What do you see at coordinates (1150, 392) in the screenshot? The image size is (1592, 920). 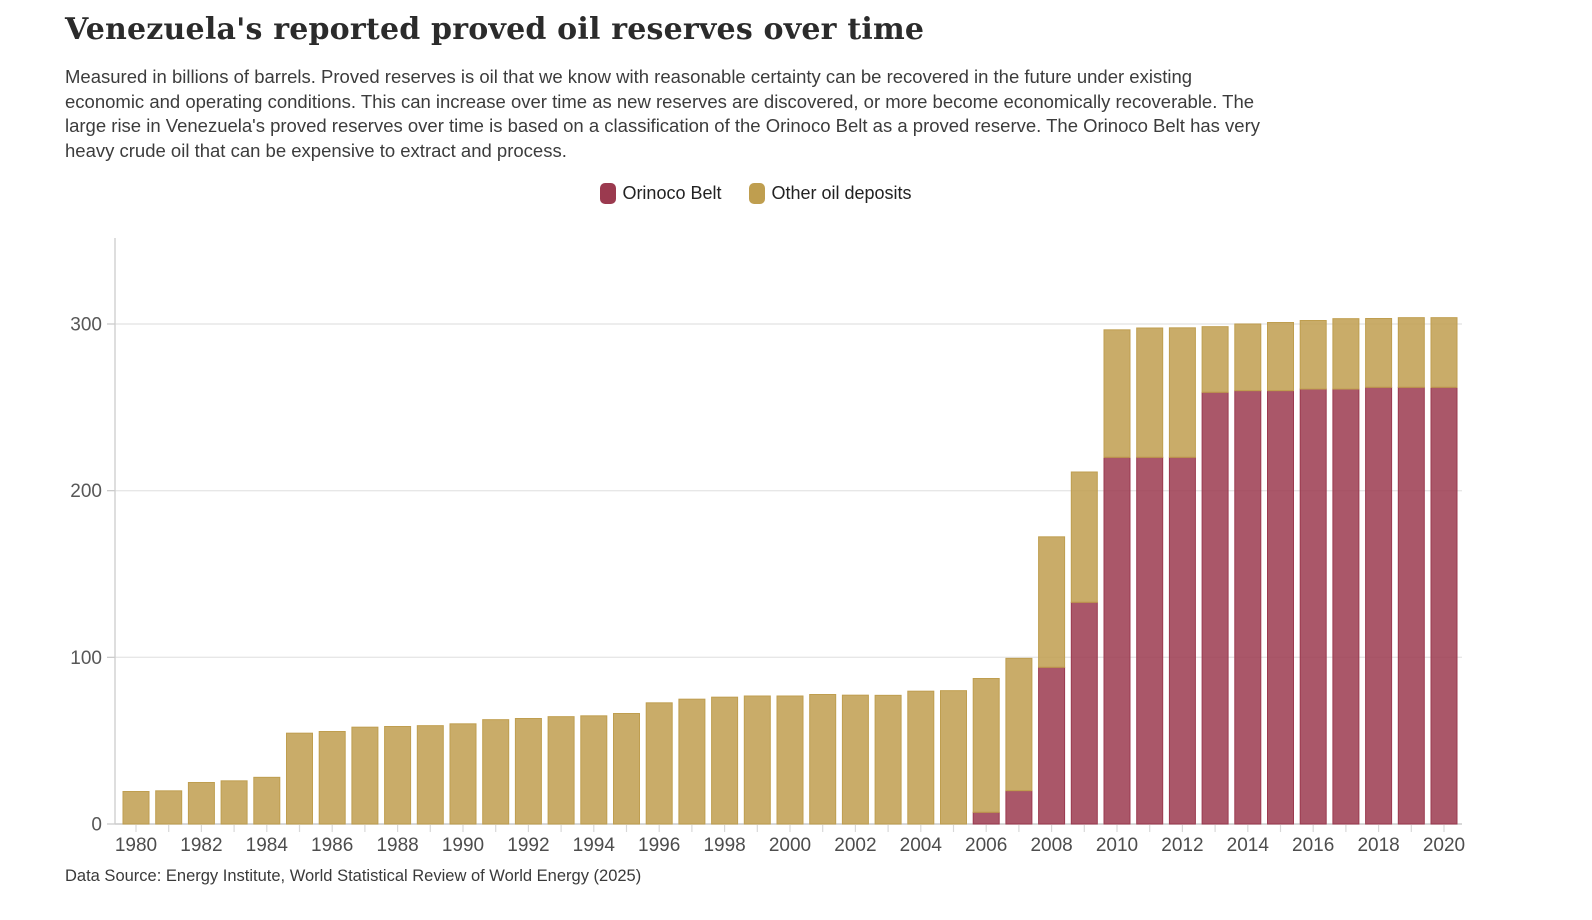 I see `bar-segment-other-oil-deposits-2011` at bounding box center [1150, 392].